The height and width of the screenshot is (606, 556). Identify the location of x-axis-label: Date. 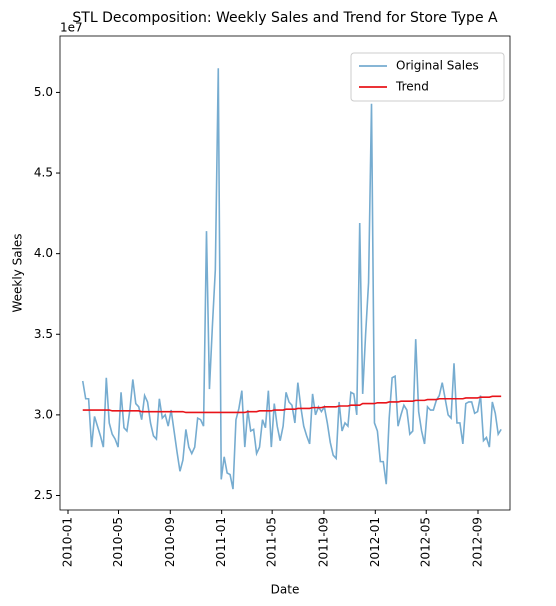
(285, 590).